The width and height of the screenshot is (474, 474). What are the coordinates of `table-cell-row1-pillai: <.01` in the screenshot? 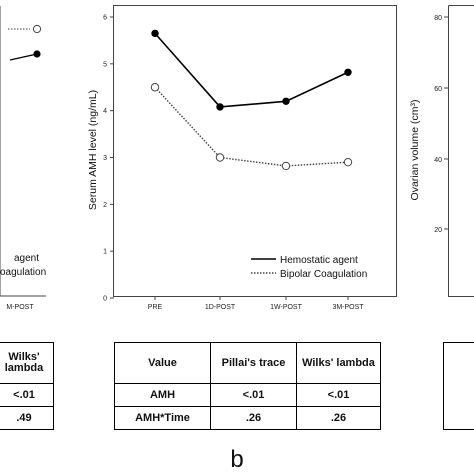 It's located at (253, 395).